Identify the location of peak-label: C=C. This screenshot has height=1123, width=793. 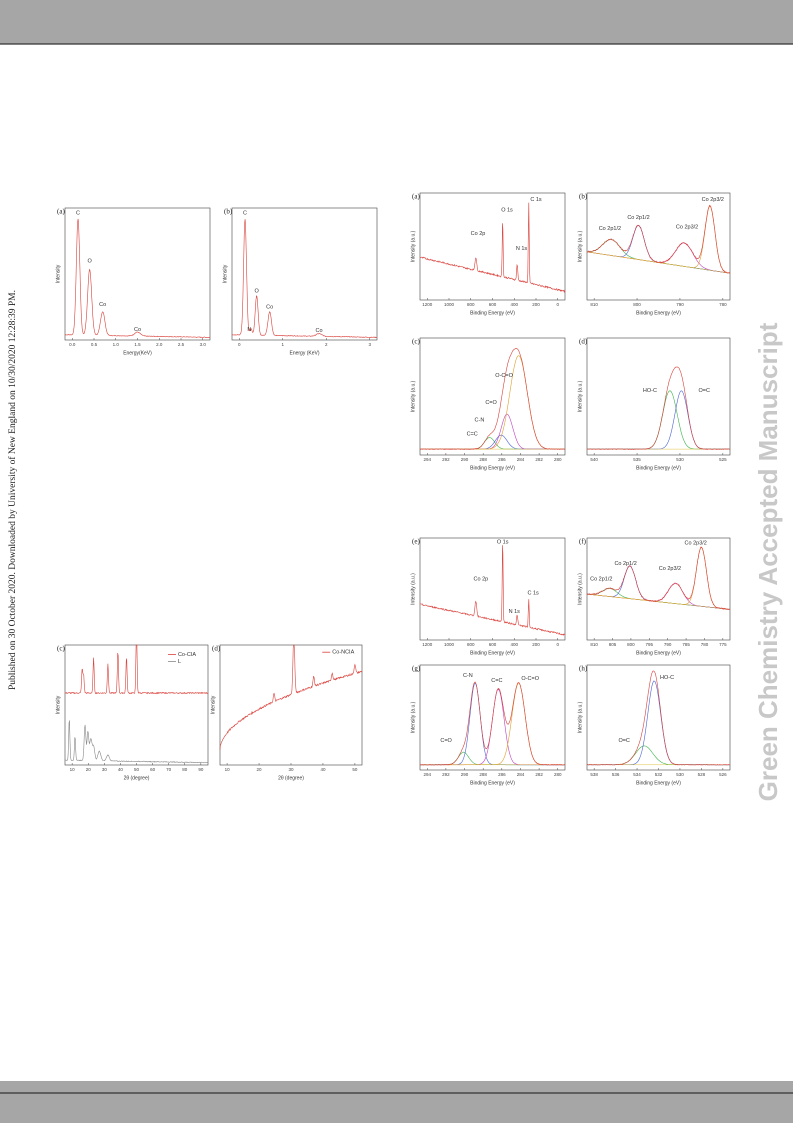
(472, 434).